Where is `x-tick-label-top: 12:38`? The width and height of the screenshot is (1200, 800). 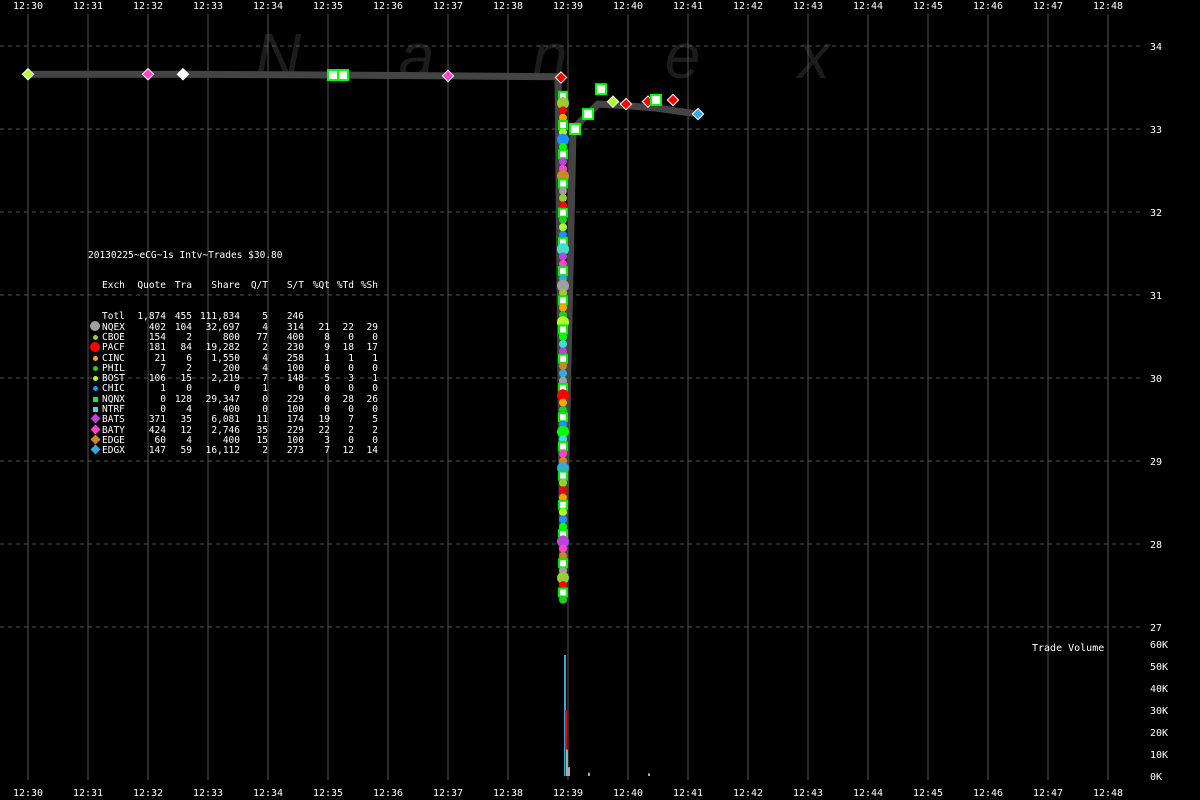 x-tick-label-top: 12:38 is located at coordinates (508, 6).